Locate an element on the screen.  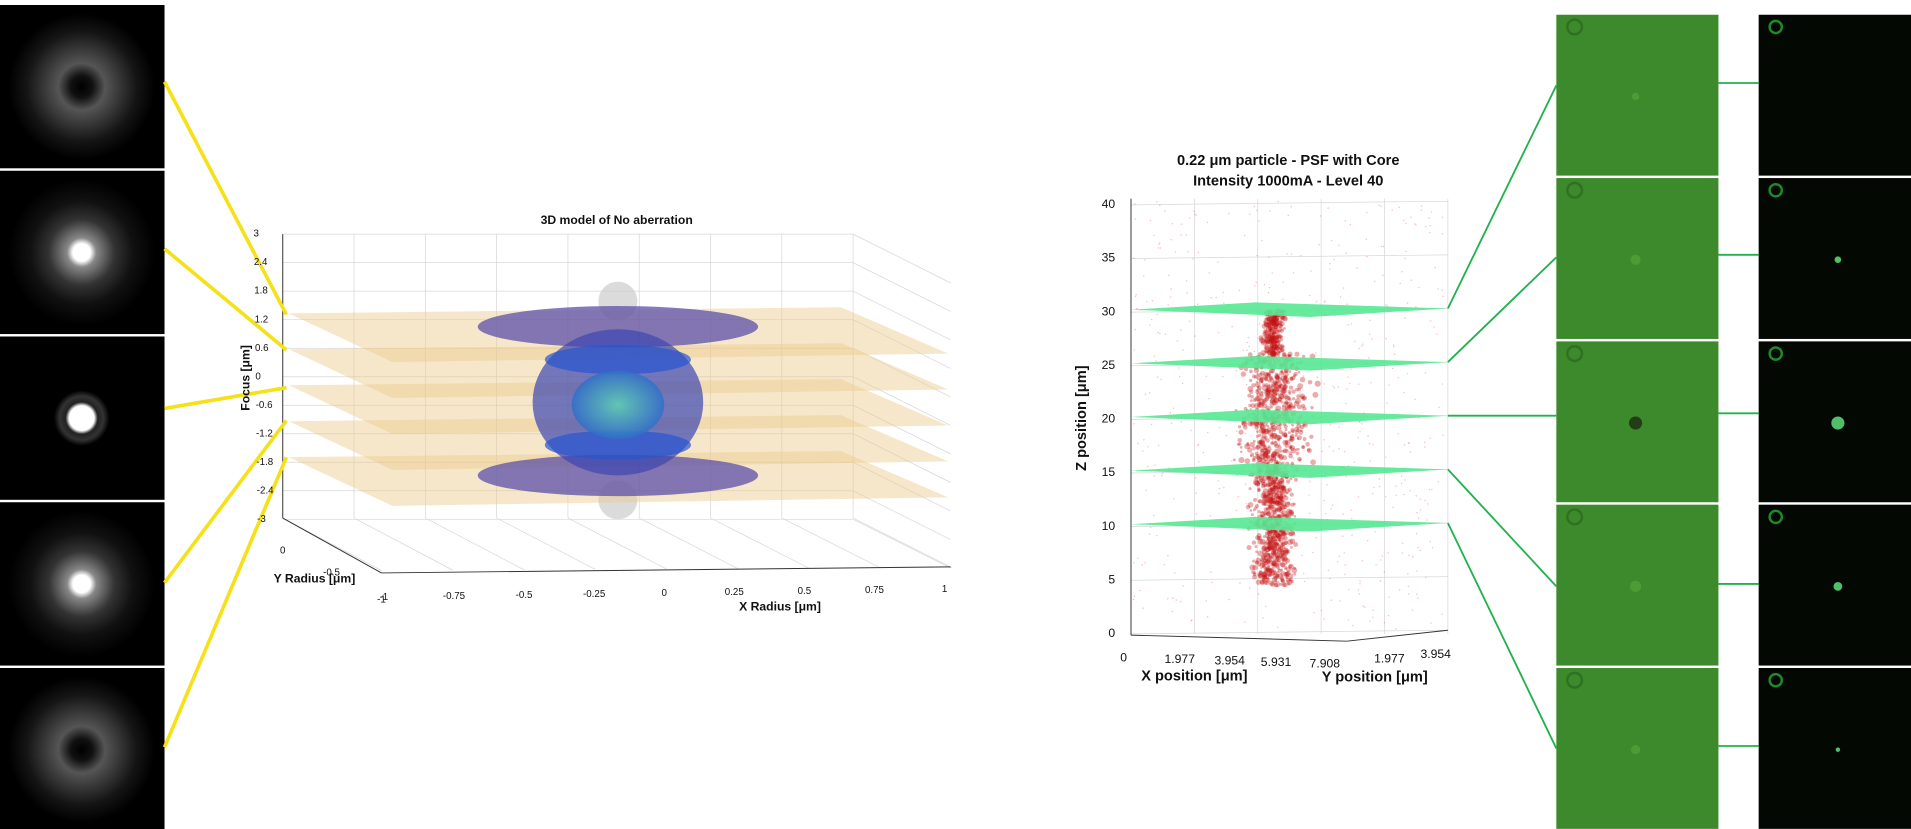
psf-lobe is located at coordinates (618, 327).